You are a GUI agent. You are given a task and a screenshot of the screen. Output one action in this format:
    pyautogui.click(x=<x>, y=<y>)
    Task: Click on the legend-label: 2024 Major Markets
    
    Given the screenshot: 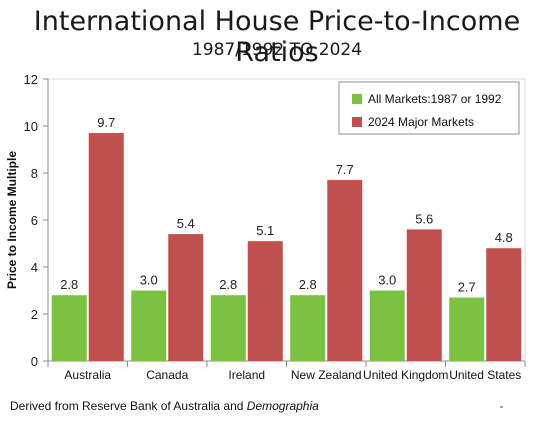 What is the action you would take?
    pyautogui.click(x=421, y=122)
    